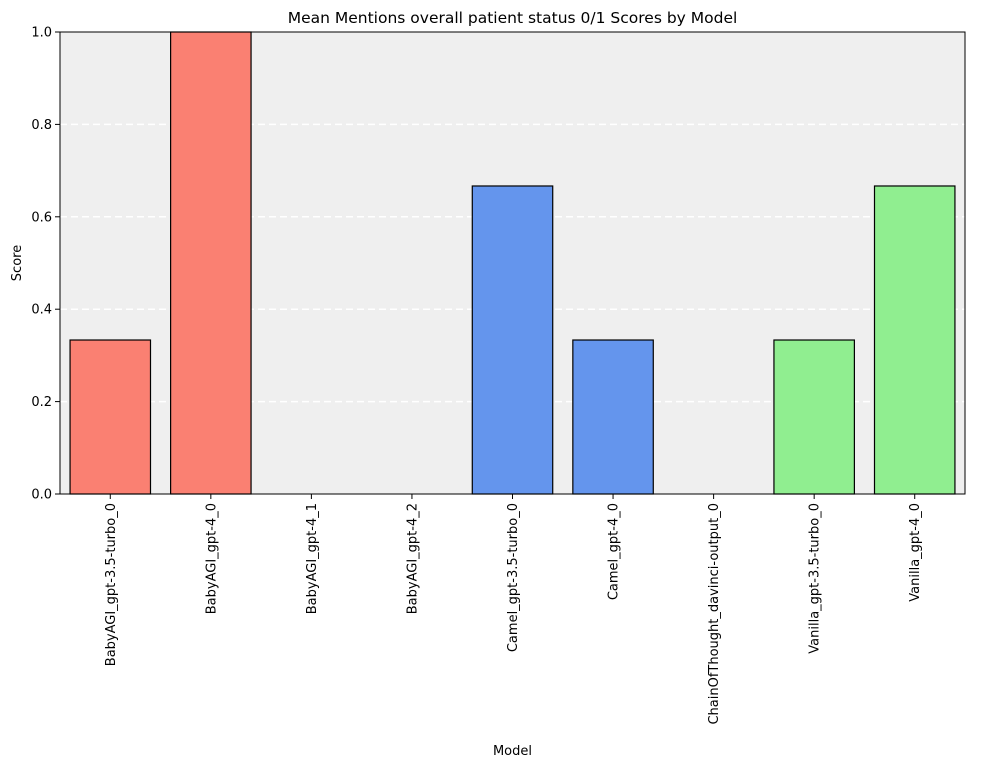 Image resolution: width=1001 pixels, height=770 pixels. What do you see at coordinates (513, 577) in the screenshot?
I see `x-tick-label: Camel_gpt-3.5-turbo_0` at bounding box center [513, 577].